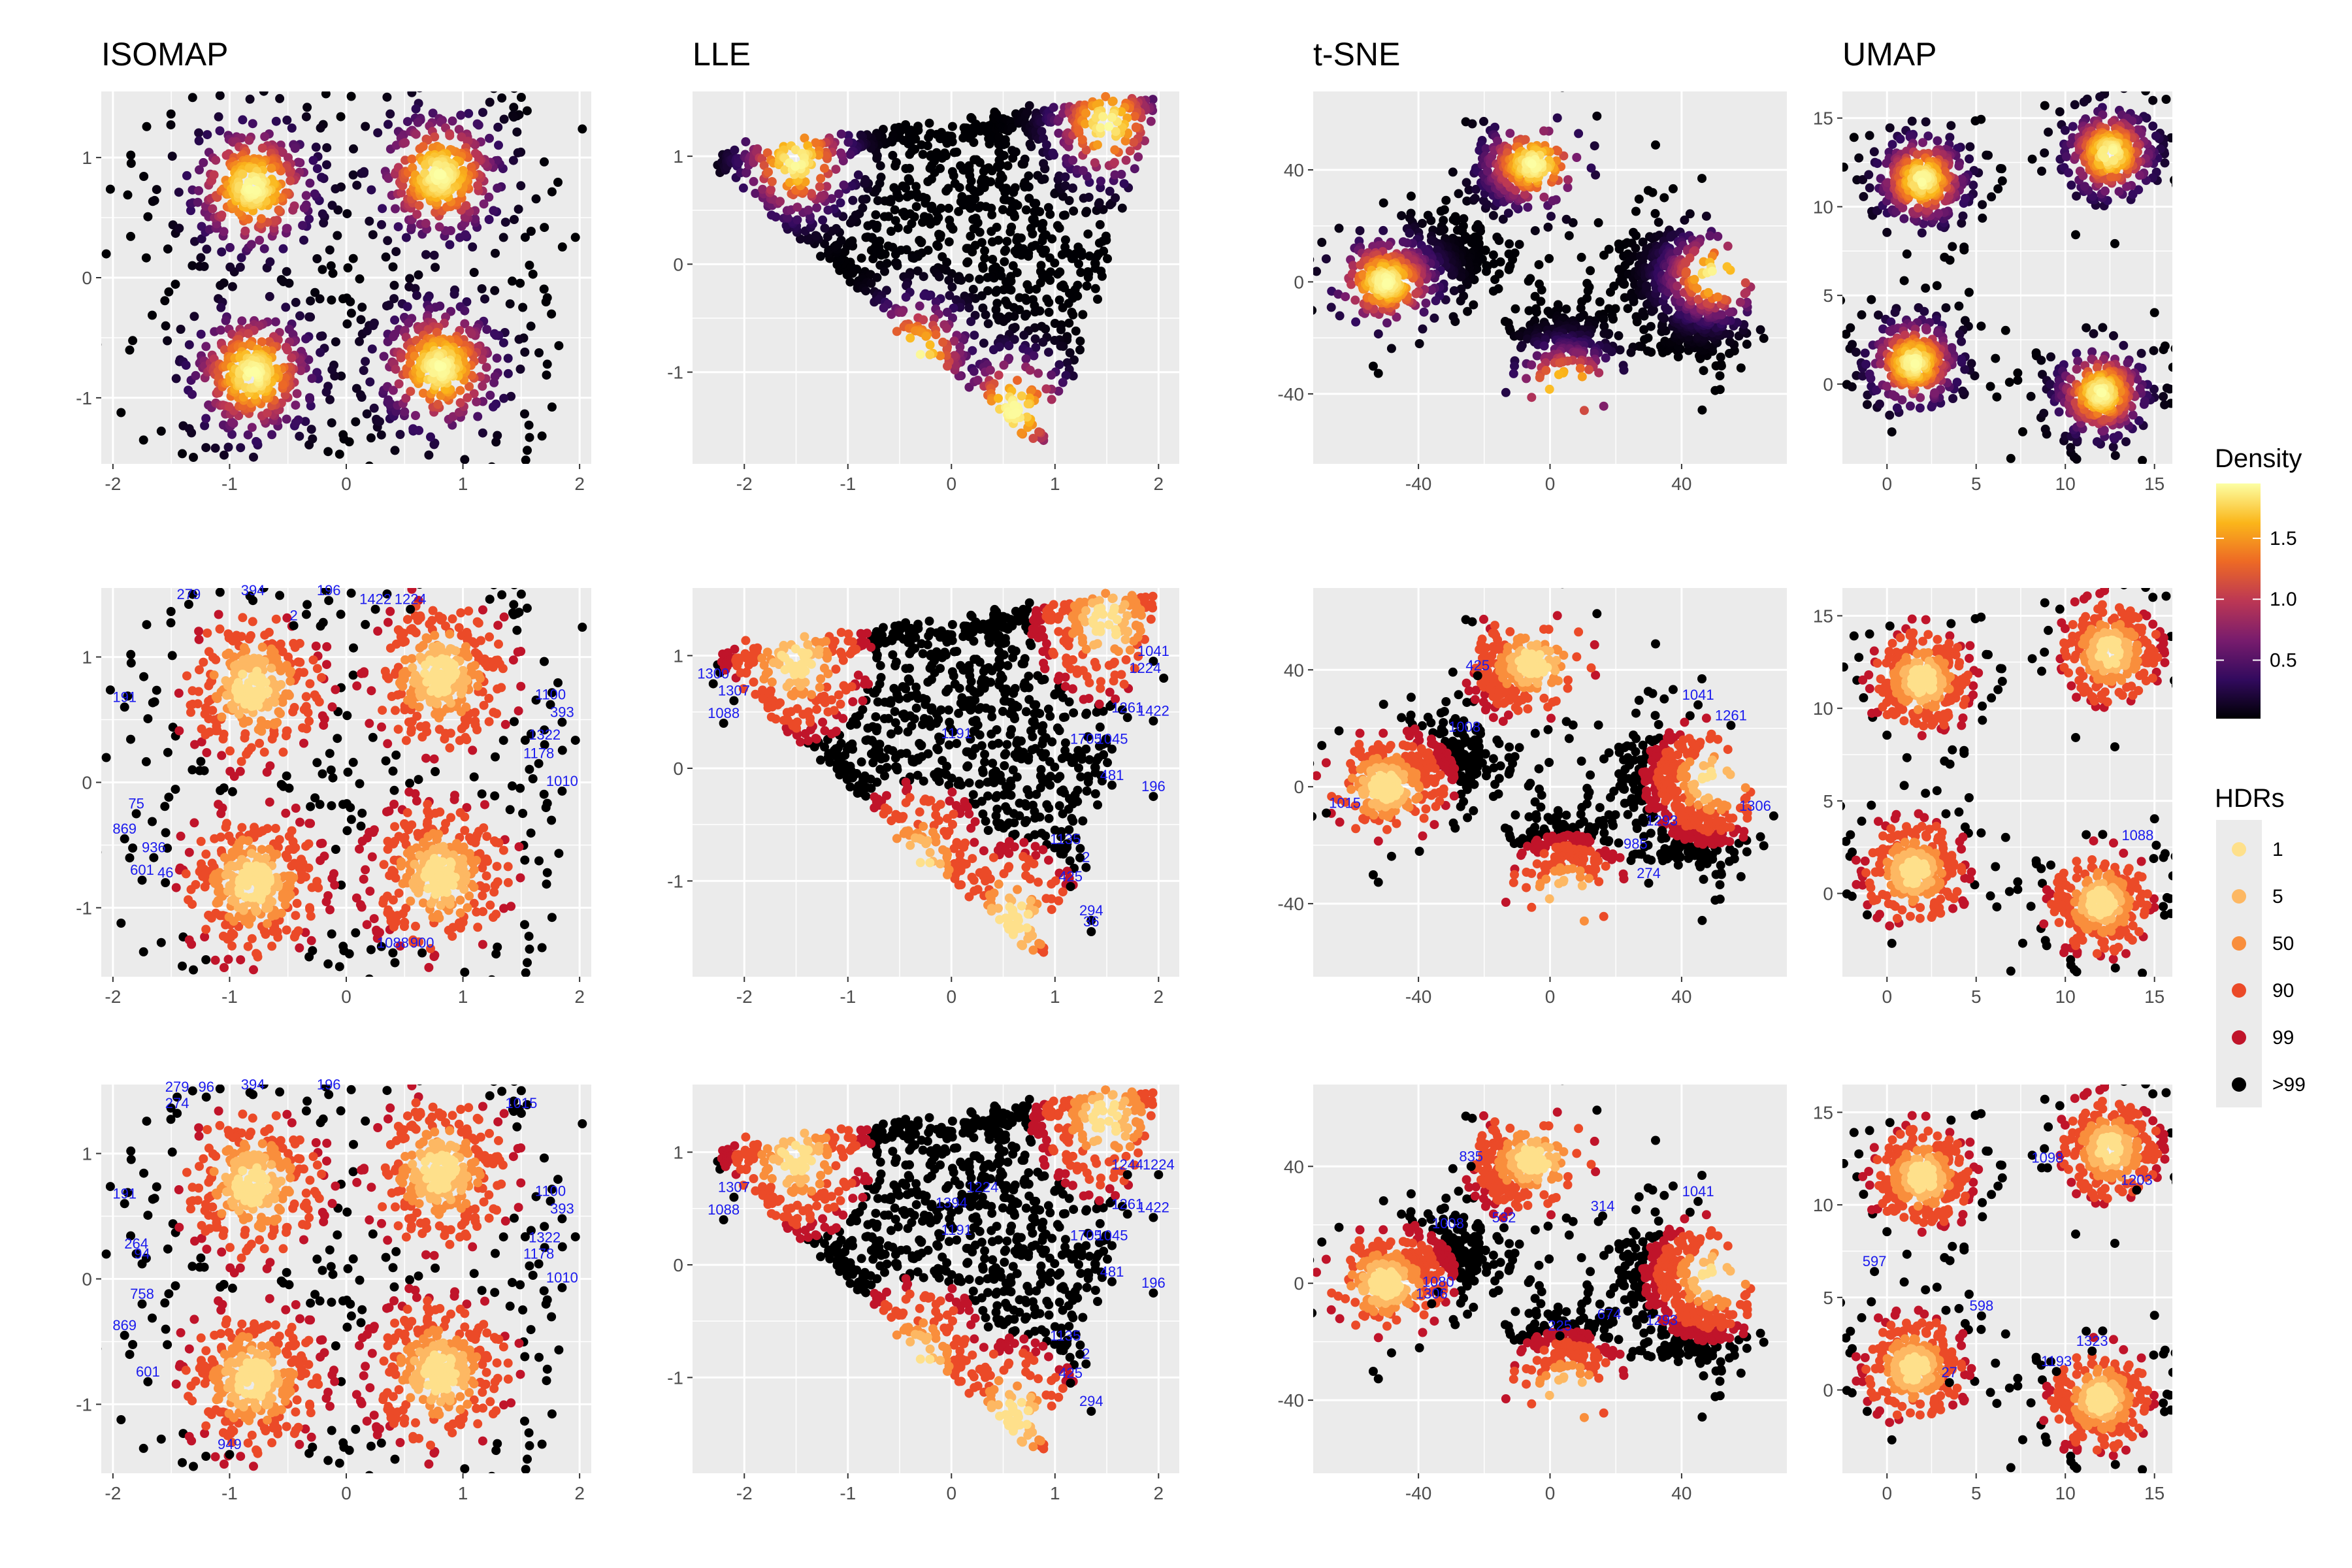 This screenshot has width=2352, height=1568. I want to click on column-titles: ISOMAP LLE t-SNE UMAP, so click(1018, 54).